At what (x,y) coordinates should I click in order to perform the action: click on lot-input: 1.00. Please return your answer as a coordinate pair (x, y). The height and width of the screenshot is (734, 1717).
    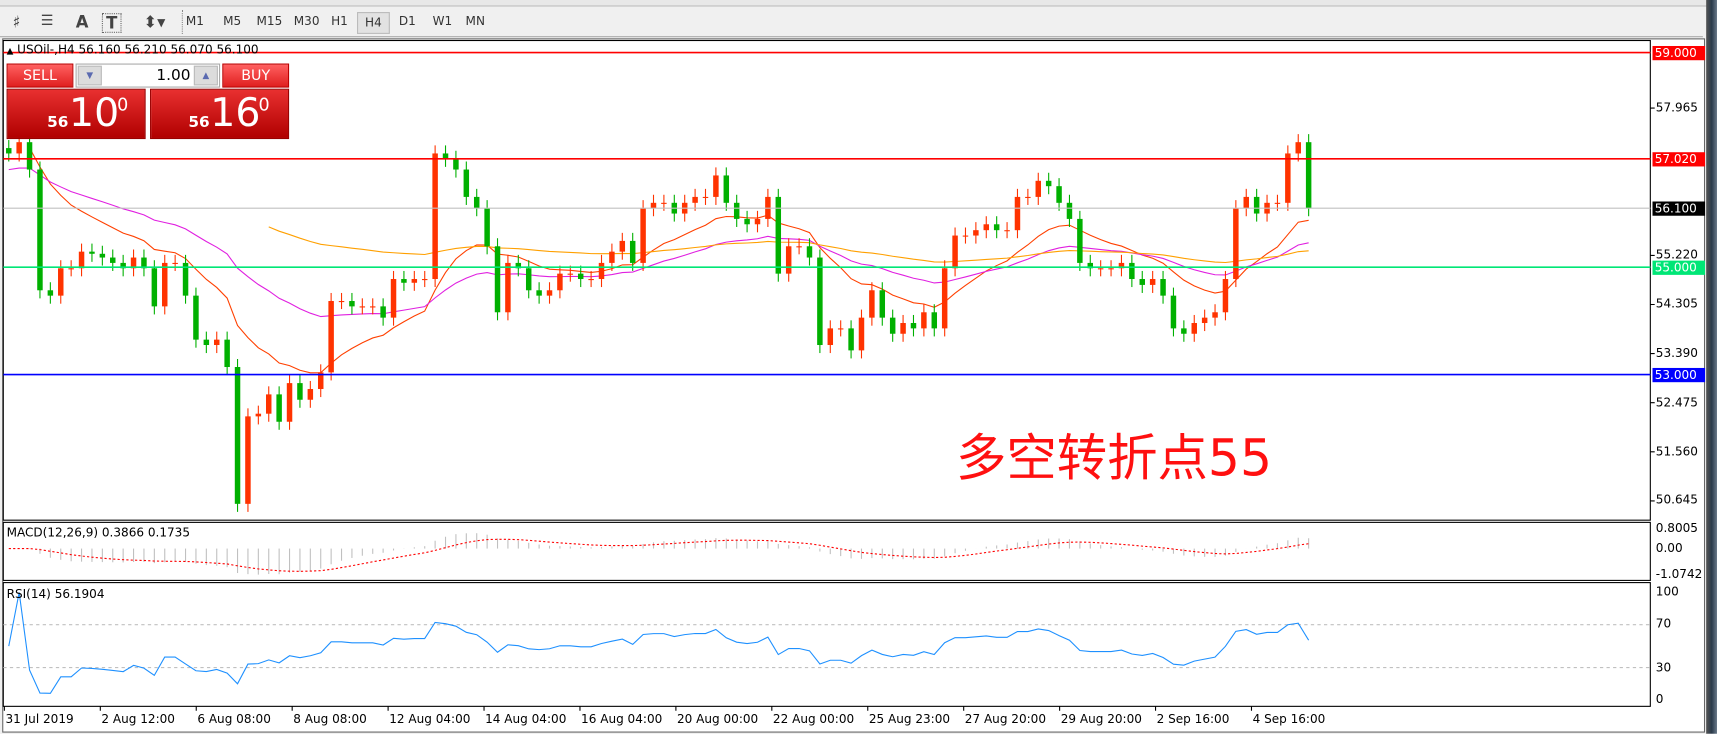
    Looking at the image, I should click on (173, 75).